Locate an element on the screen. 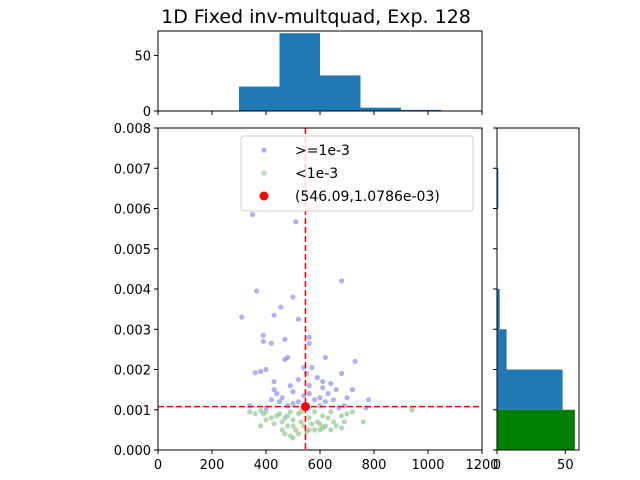  y-tick-label: 0.006 is located at coordinates (132, 210).